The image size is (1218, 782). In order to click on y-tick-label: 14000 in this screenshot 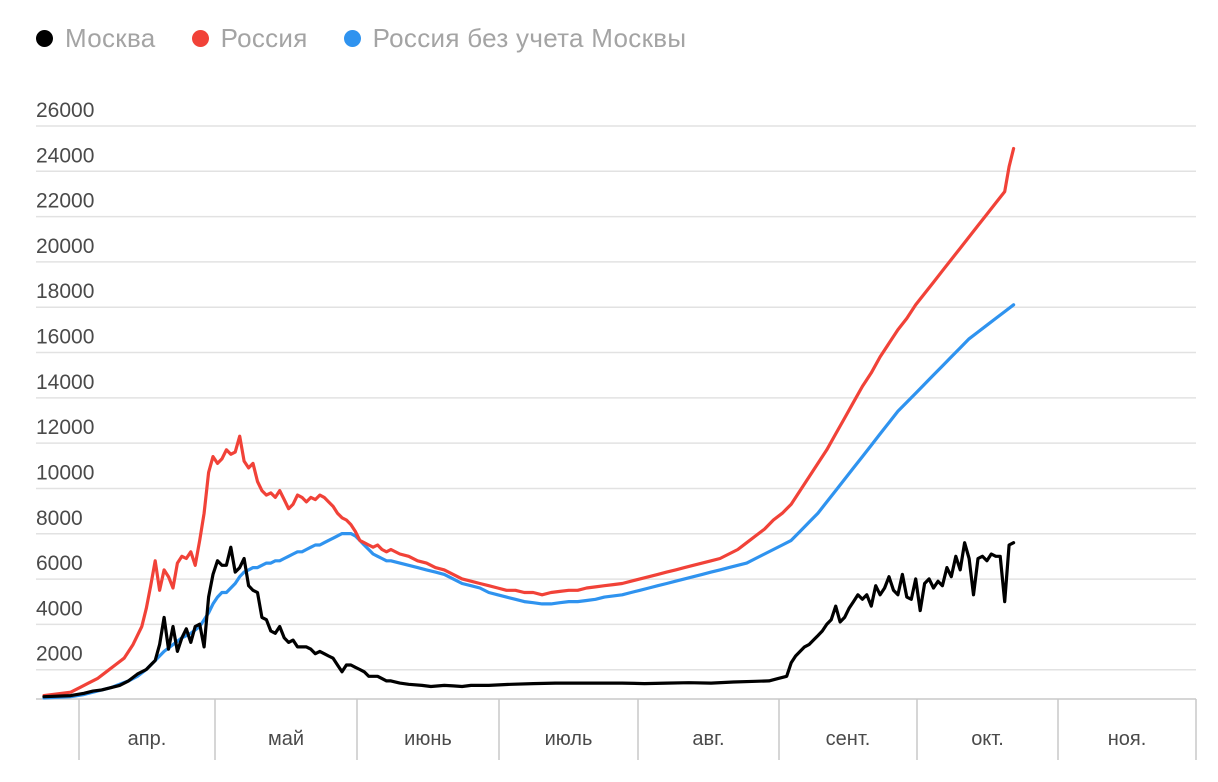, I will do `click(65, 382)`.